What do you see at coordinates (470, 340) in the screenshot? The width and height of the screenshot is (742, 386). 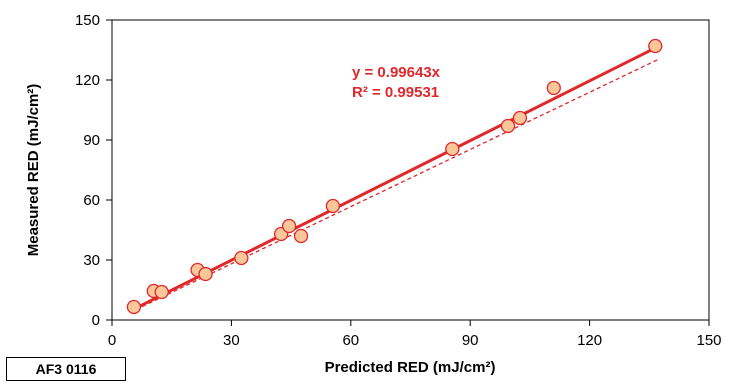 I see `x-tick-label: 90` at bounding box center [470, 340].